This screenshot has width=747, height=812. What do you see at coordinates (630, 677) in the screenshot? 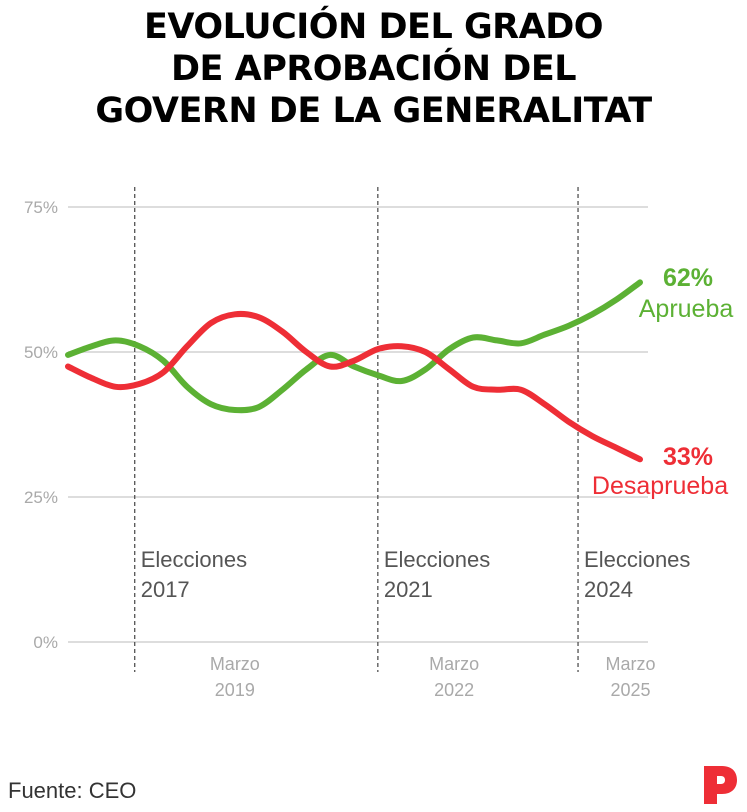
I see `x-tick-label-2: Marzo 2025` at bounding box center [630, 677].